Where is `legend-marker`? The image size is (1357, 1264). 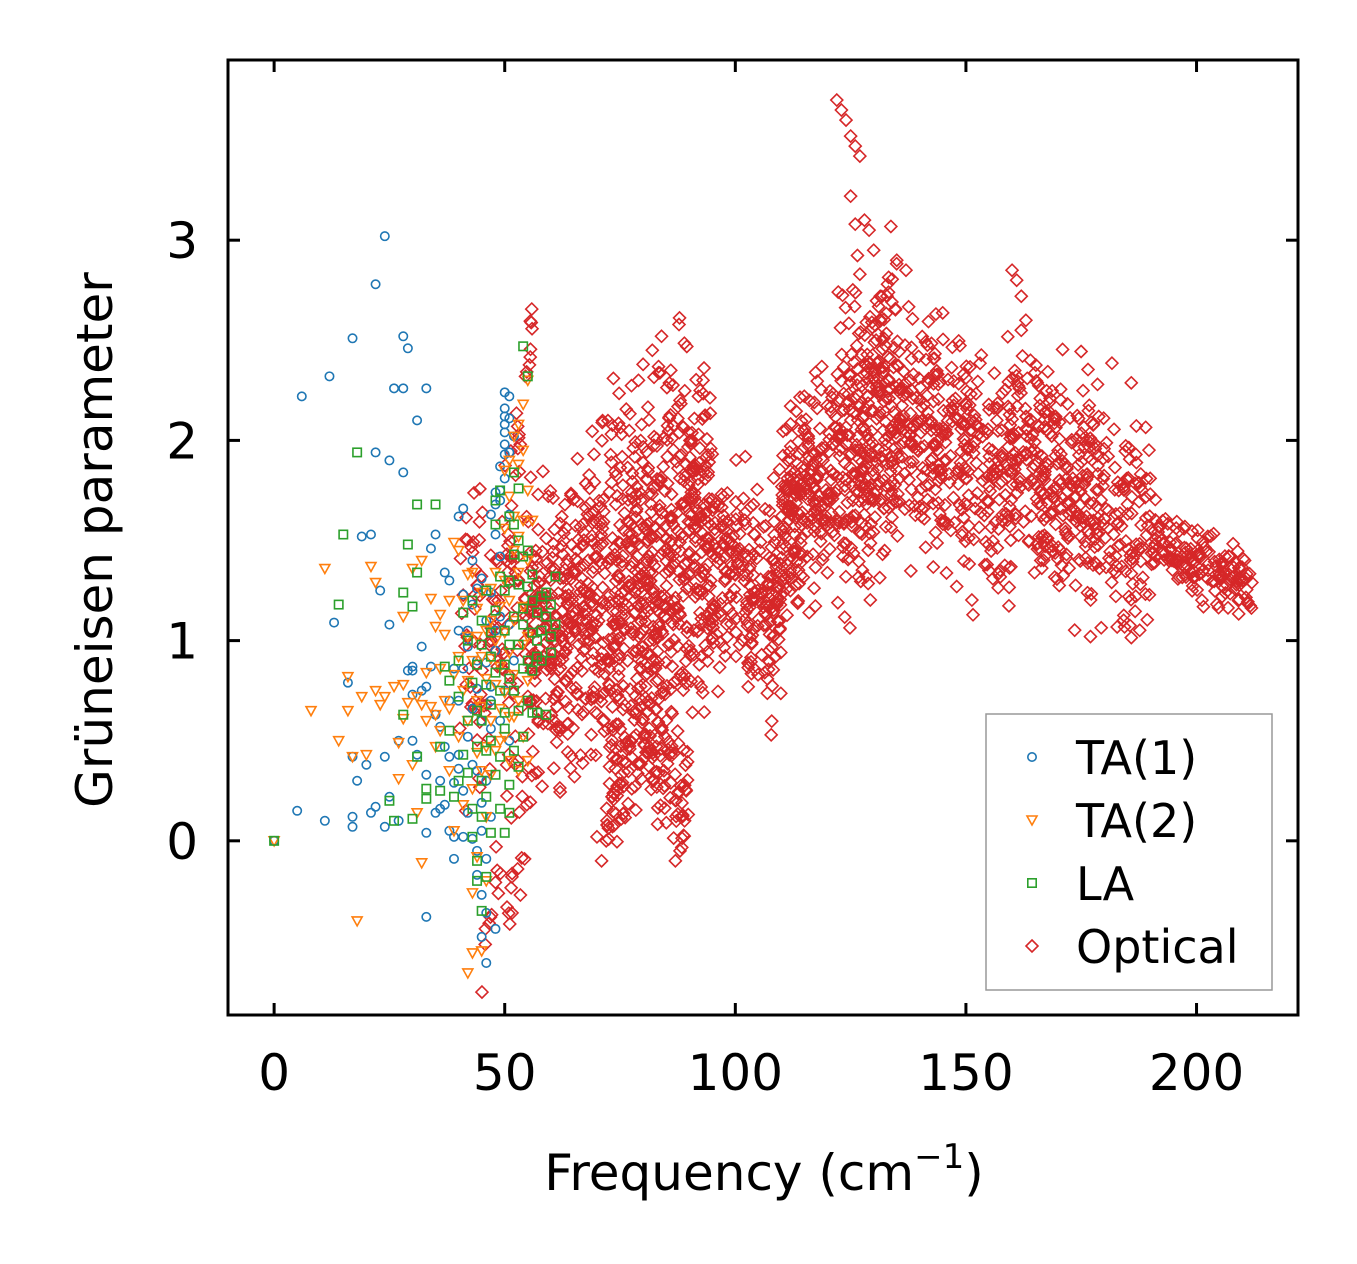
legend-marker is located at coordinates (1032, 756).